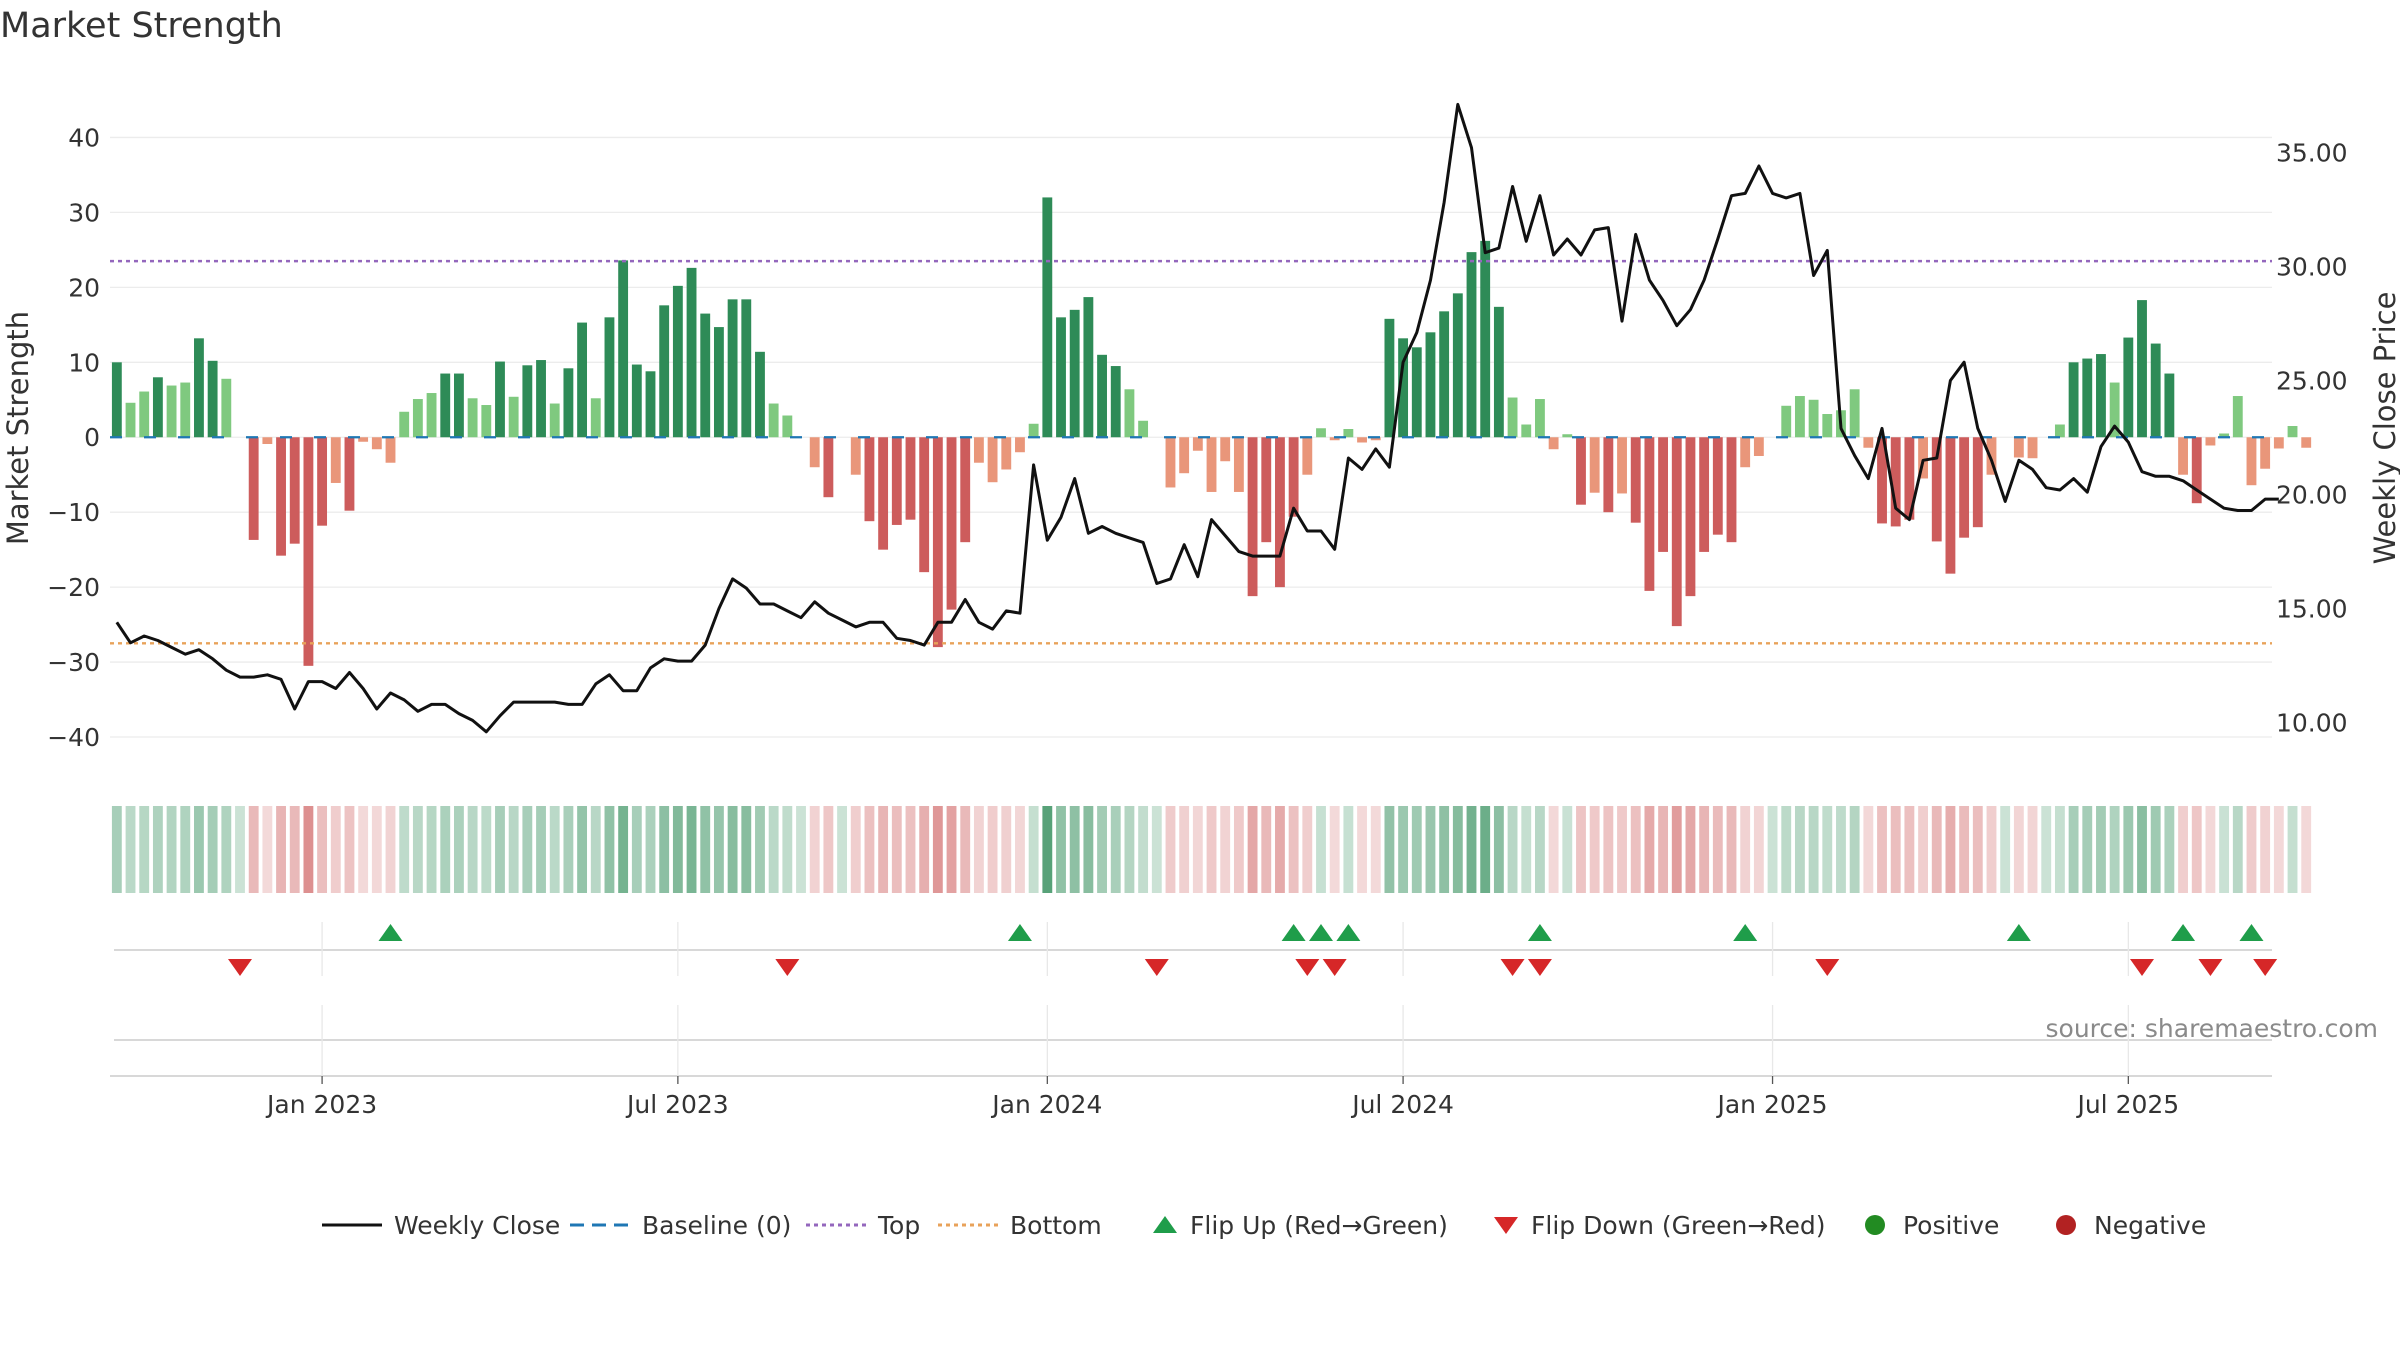 The height and width of the screenshot is (1350, 2400). What do you see at coordinates (1056, 1225) in the screenshot?
I see `legend-label: Bottom` at bounding box center [1056, 1225].